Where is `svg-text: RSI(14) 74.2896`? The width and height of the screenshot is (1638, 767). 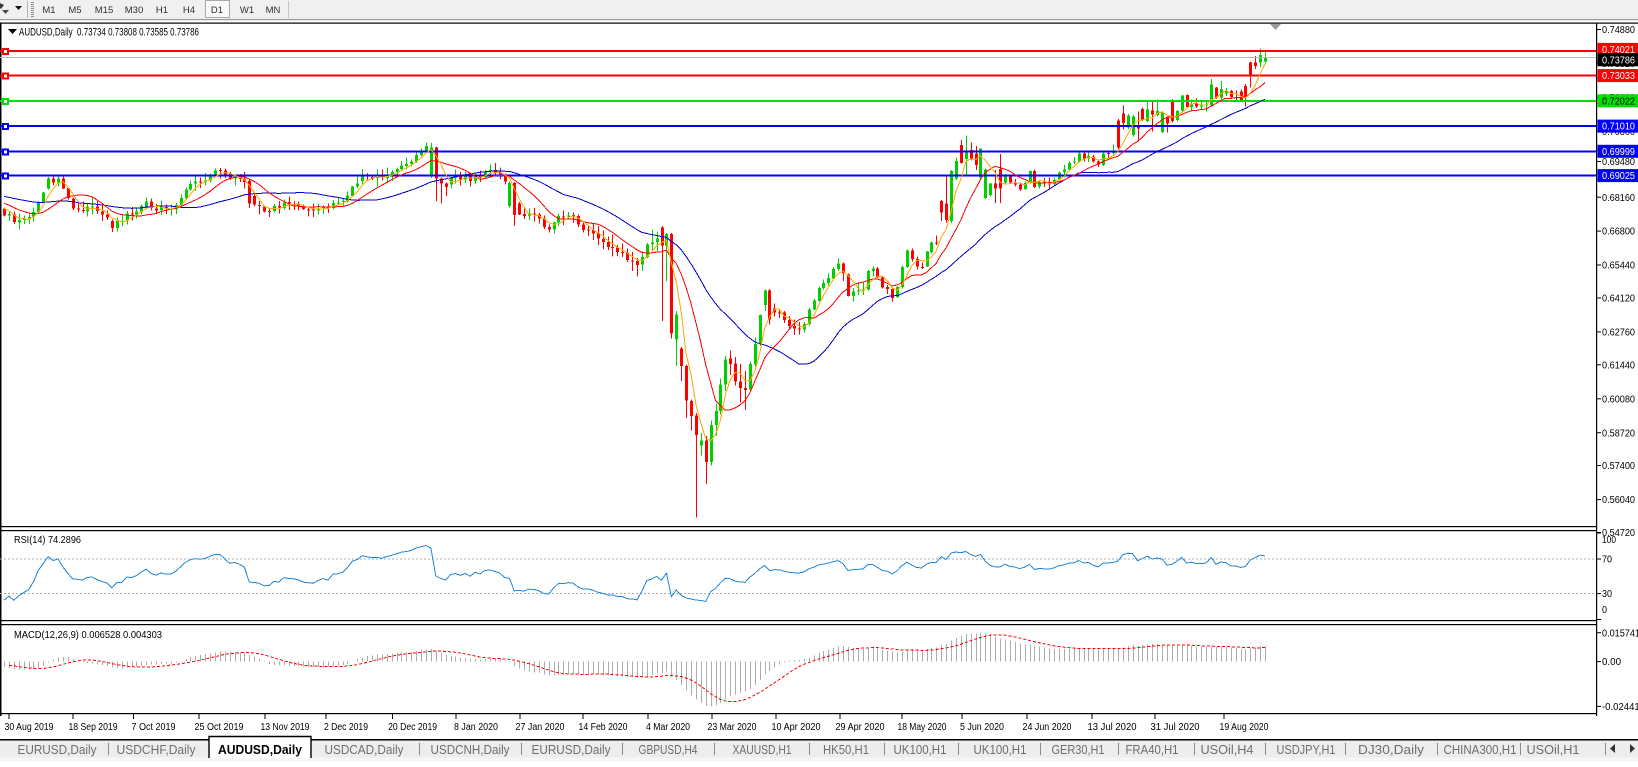 svg-text: RSI(14) 74.2896 is located at coordinates (47, 540).